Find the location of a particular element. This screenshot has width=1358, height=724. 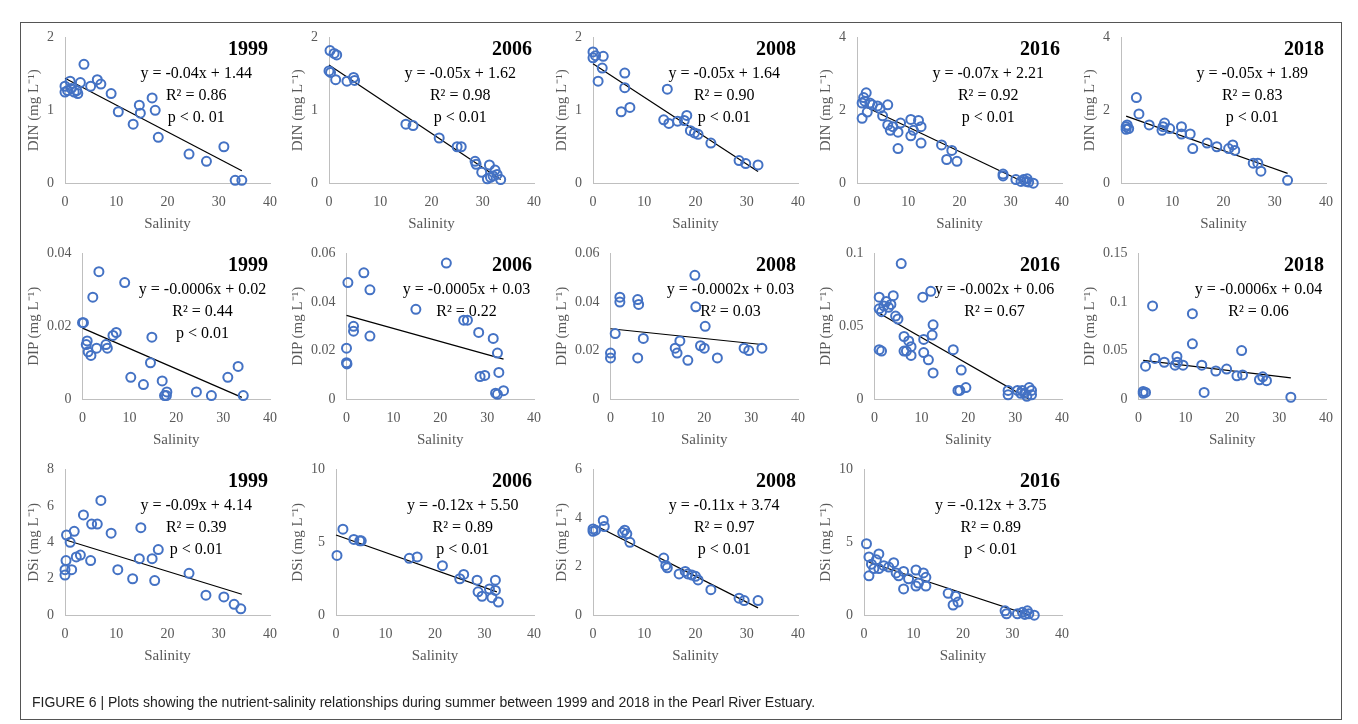

annotation: R² = 0.98 is located at coordinates (460, 94).